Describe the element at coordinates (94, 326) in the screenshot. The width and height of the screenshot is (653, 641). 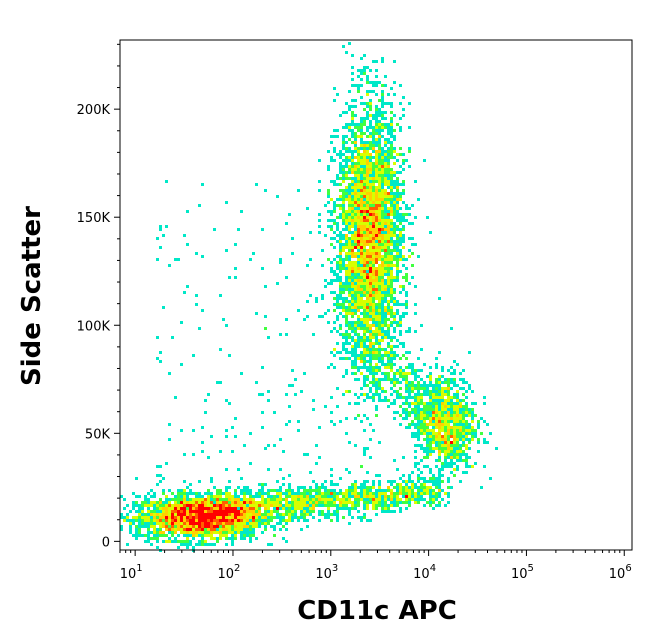
I see `y-tick-label: 100K` at that location.